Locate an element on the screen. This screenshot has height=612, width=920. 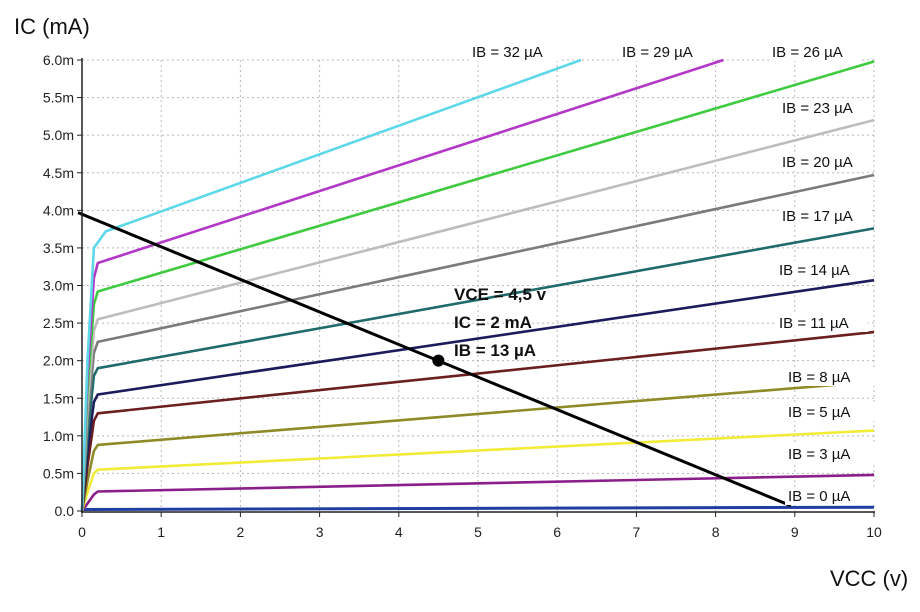
curve-label: IB = 23 µA is located at coordinates (817, 108).